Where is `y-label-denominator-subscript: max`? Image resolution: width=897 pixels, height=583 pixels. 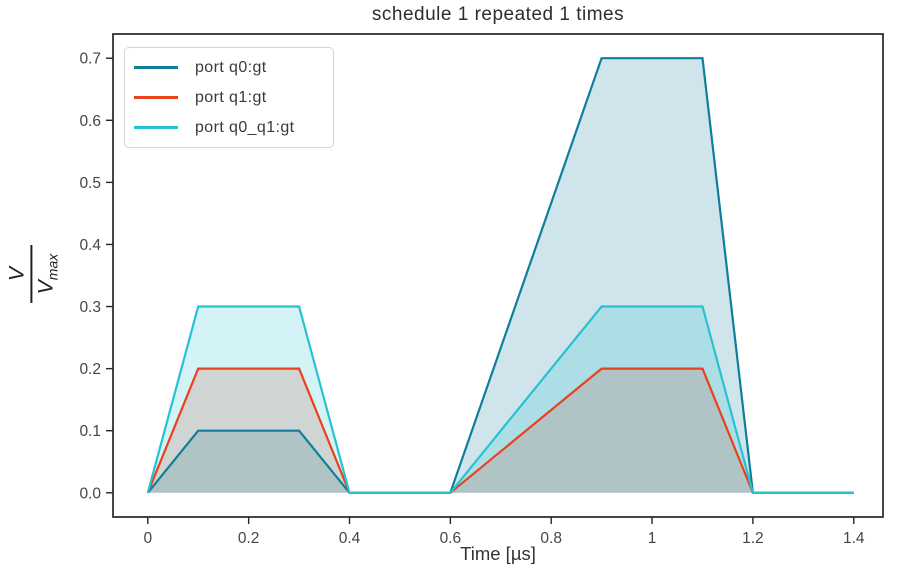
y-label-denominator-subscript: max is located at coordinates (52, 267).